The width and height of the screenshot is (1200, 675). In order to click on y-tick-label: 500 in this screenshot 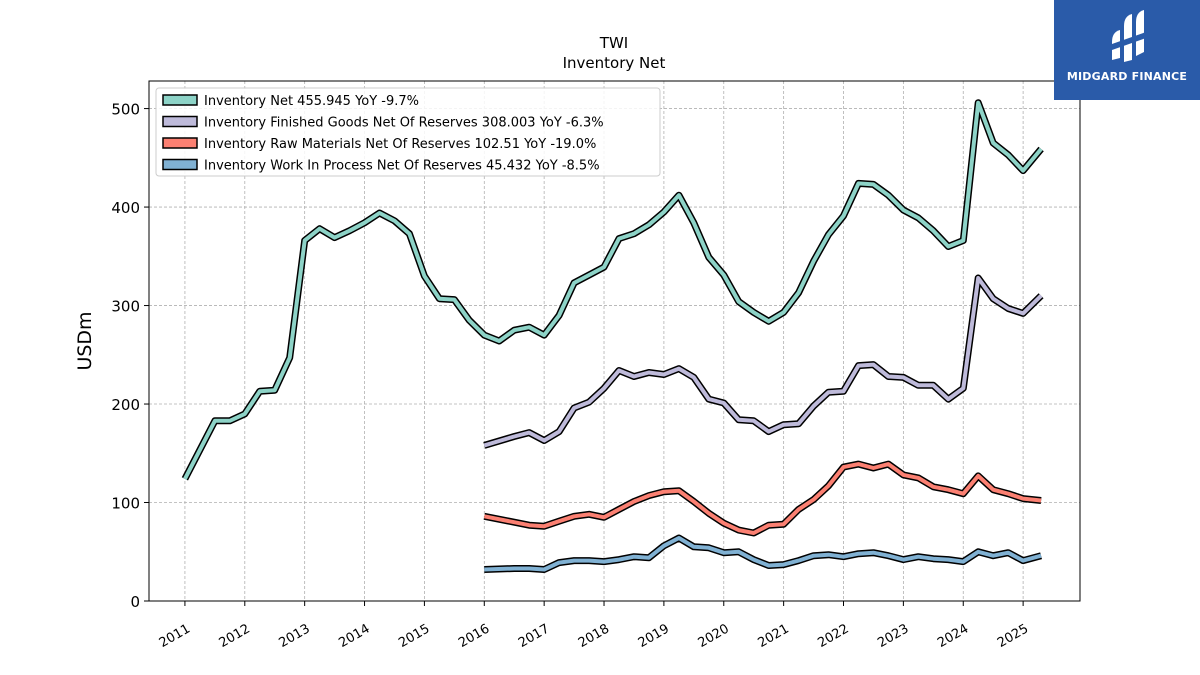, I will do `click(125, 110)`.